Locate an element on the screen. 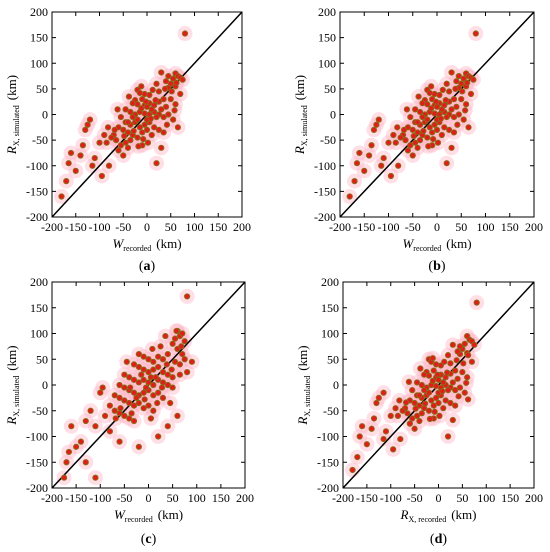  caption-letter: a is located at coordinates (147, 266).